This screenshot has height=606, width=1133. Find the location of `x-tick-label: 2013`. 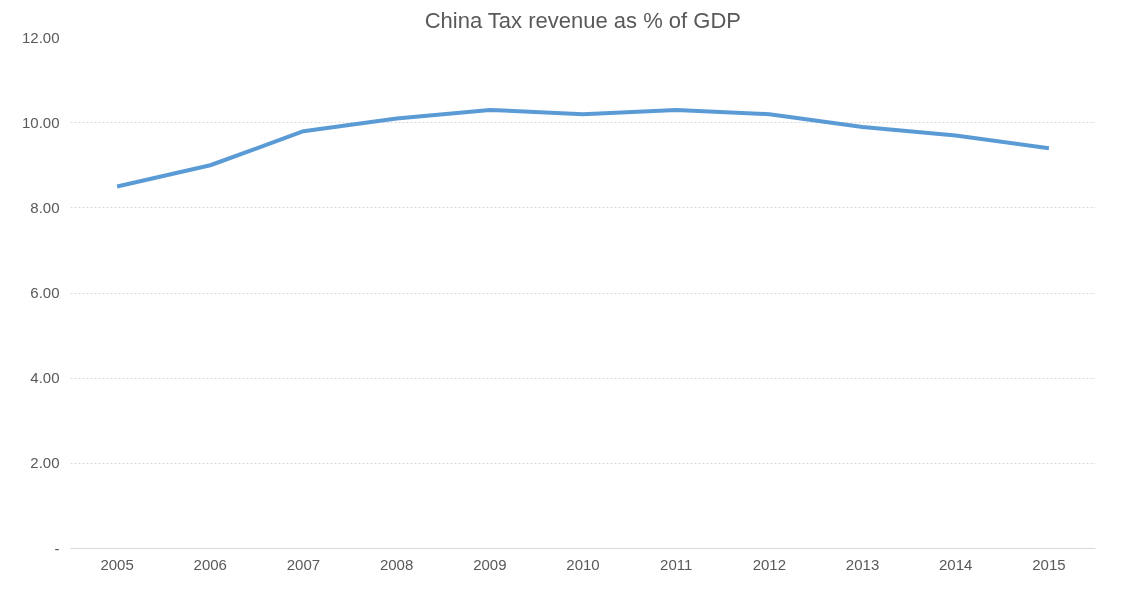

x-tick-label: 2013 is located at coordinates (862, 564).